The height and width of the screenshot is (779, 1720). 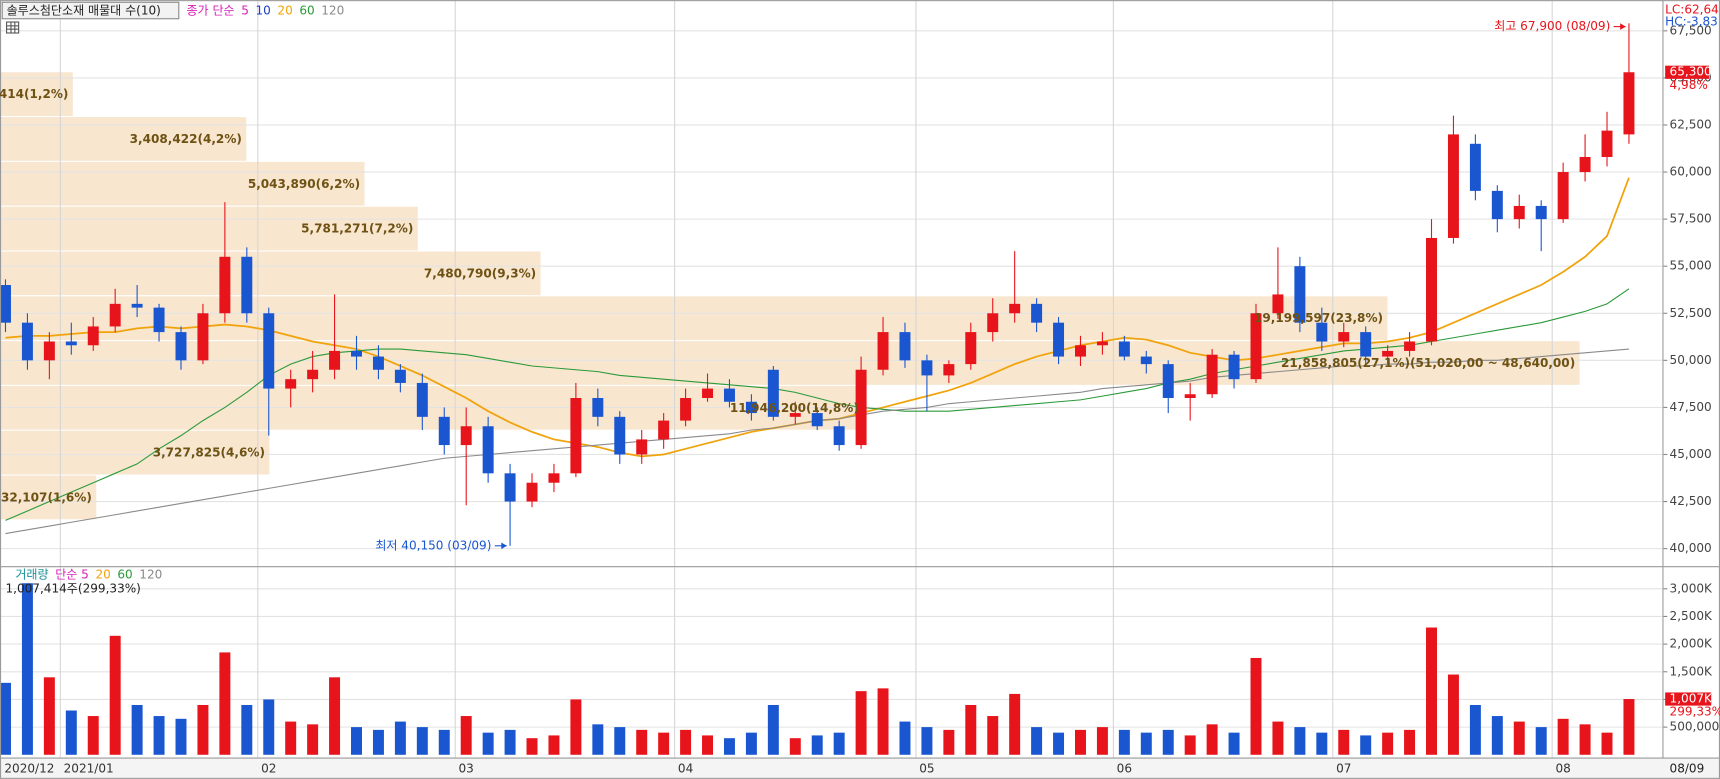 I want to click on title-button, so click(x=90, y=10).